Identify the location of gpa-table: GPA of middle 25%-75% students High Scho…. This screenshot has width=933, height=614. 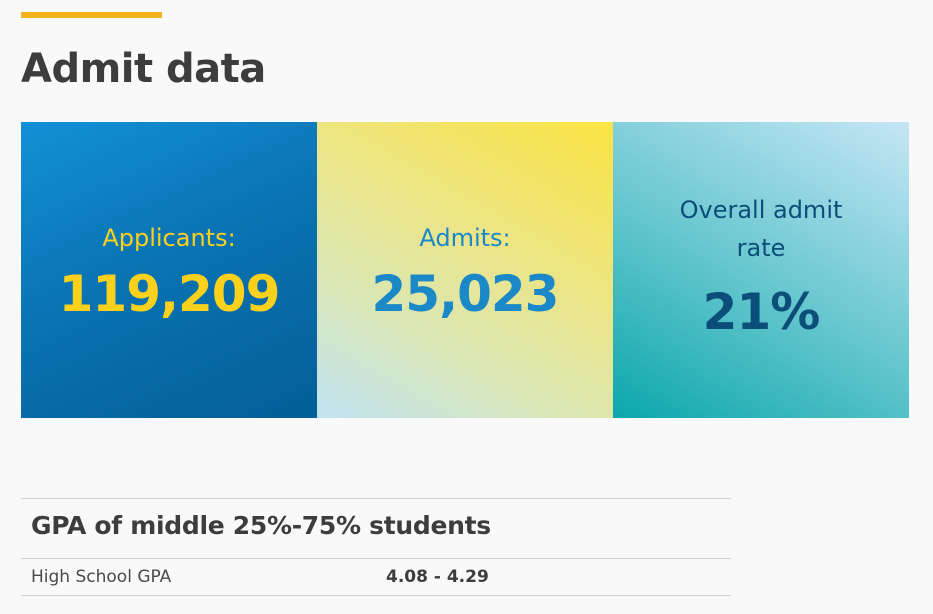
(376, 547).